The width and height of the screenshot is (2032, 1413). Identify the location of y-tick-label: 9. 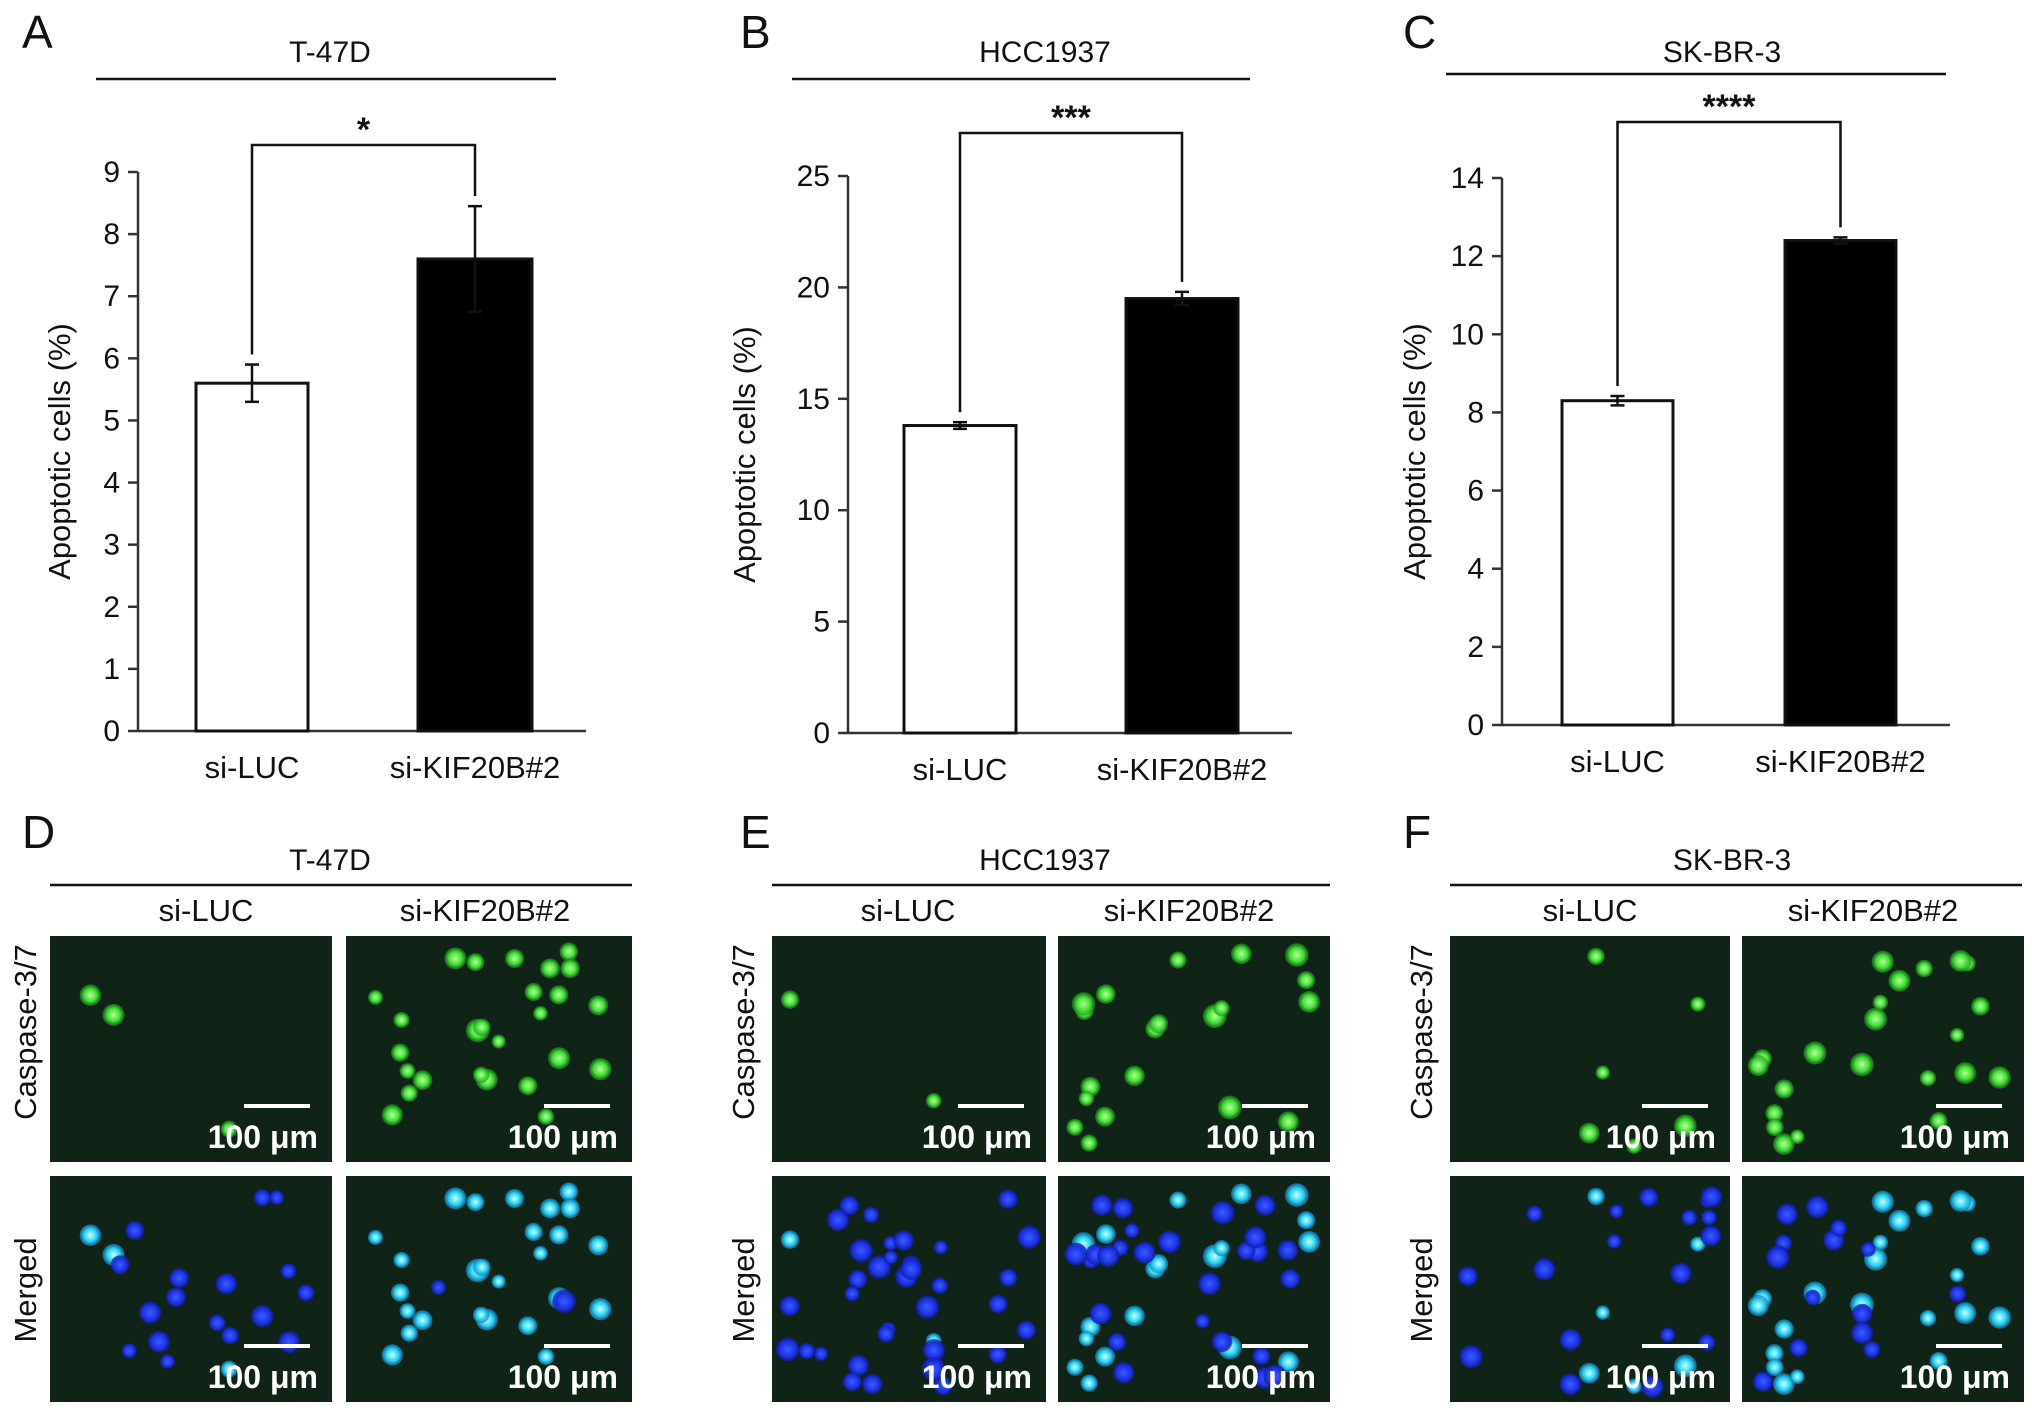
(111, 172).